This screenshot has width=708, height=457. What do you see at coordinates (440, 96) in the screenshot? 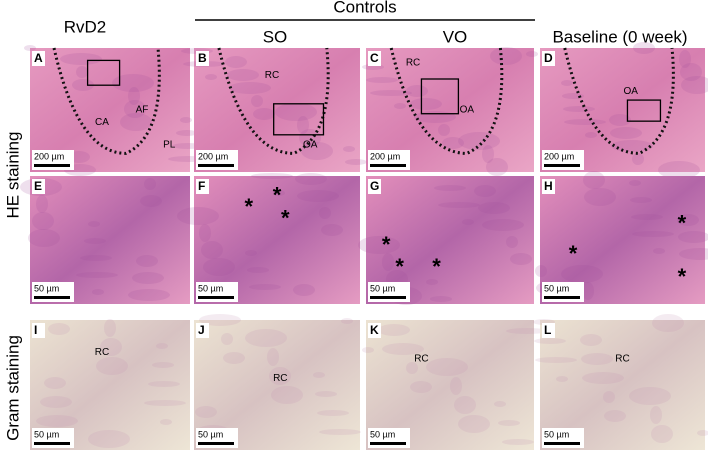
I see `region-box` at bounding box center [440, 96].